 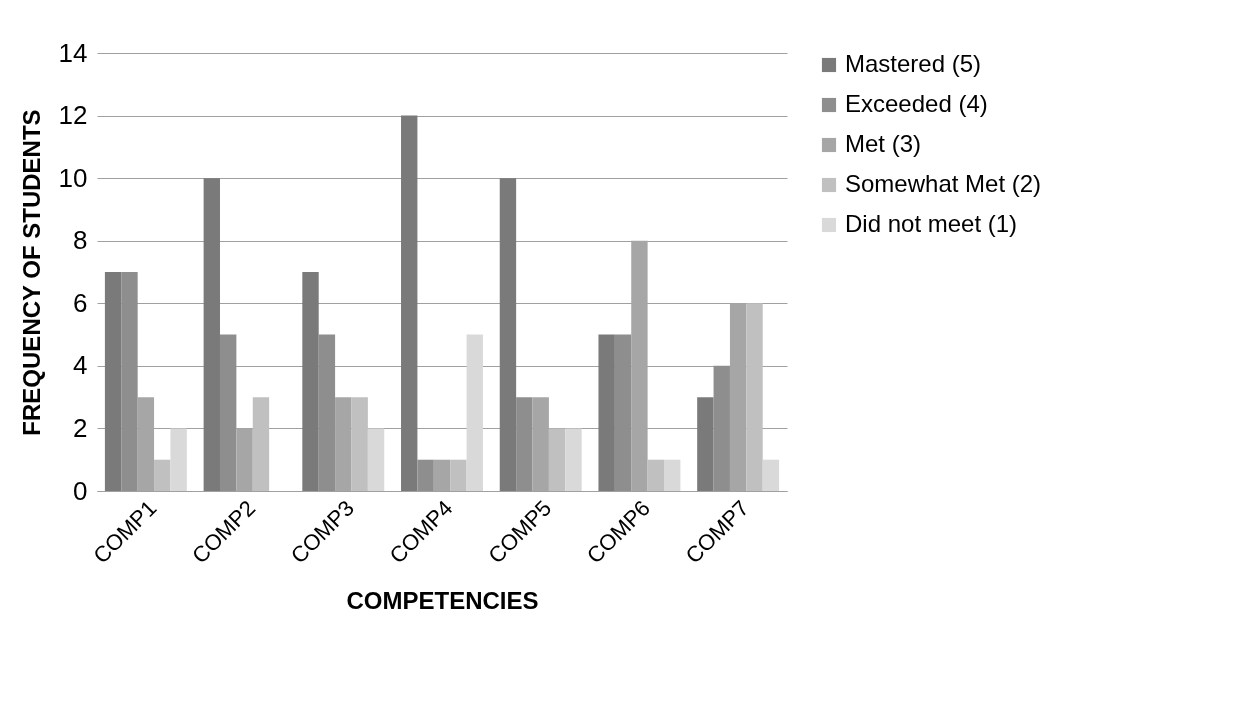 What do you see at coordinates (931, 223) in the screenshot?
I see `legend-label: Did not meet (1)` at bounding box center [931, 223].